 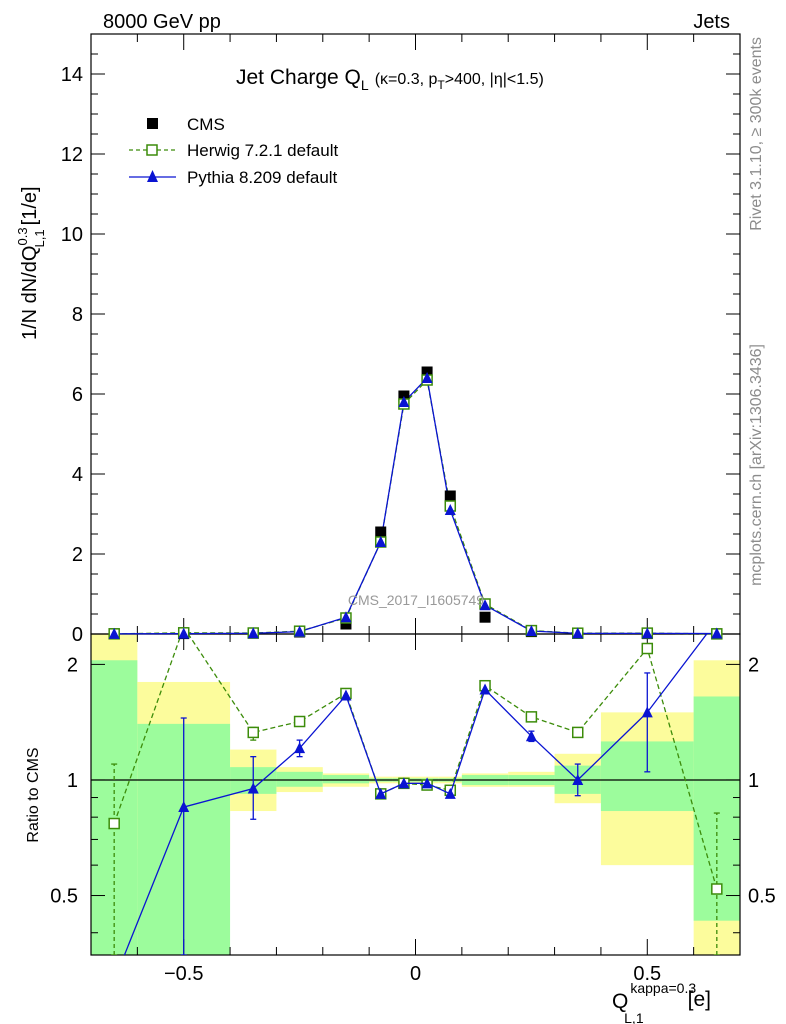 I want to click on ratio-xtick-label: 0, so click(x=415, y=974).